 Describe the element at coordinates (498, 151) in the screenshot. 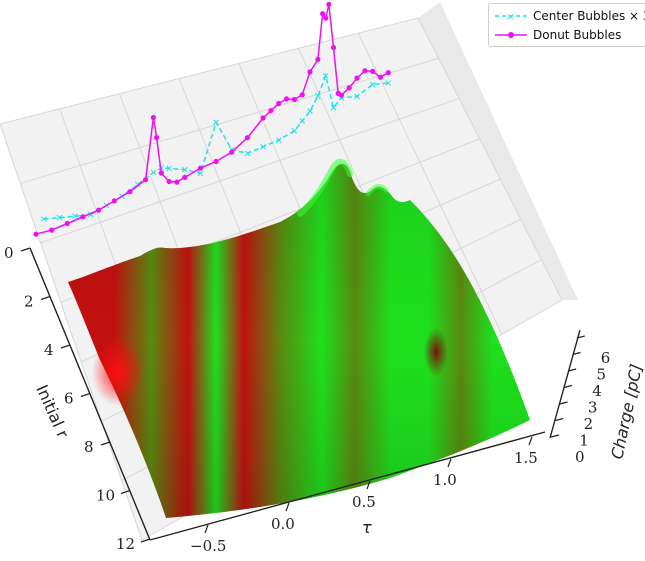

I see `side-pane` at that location.